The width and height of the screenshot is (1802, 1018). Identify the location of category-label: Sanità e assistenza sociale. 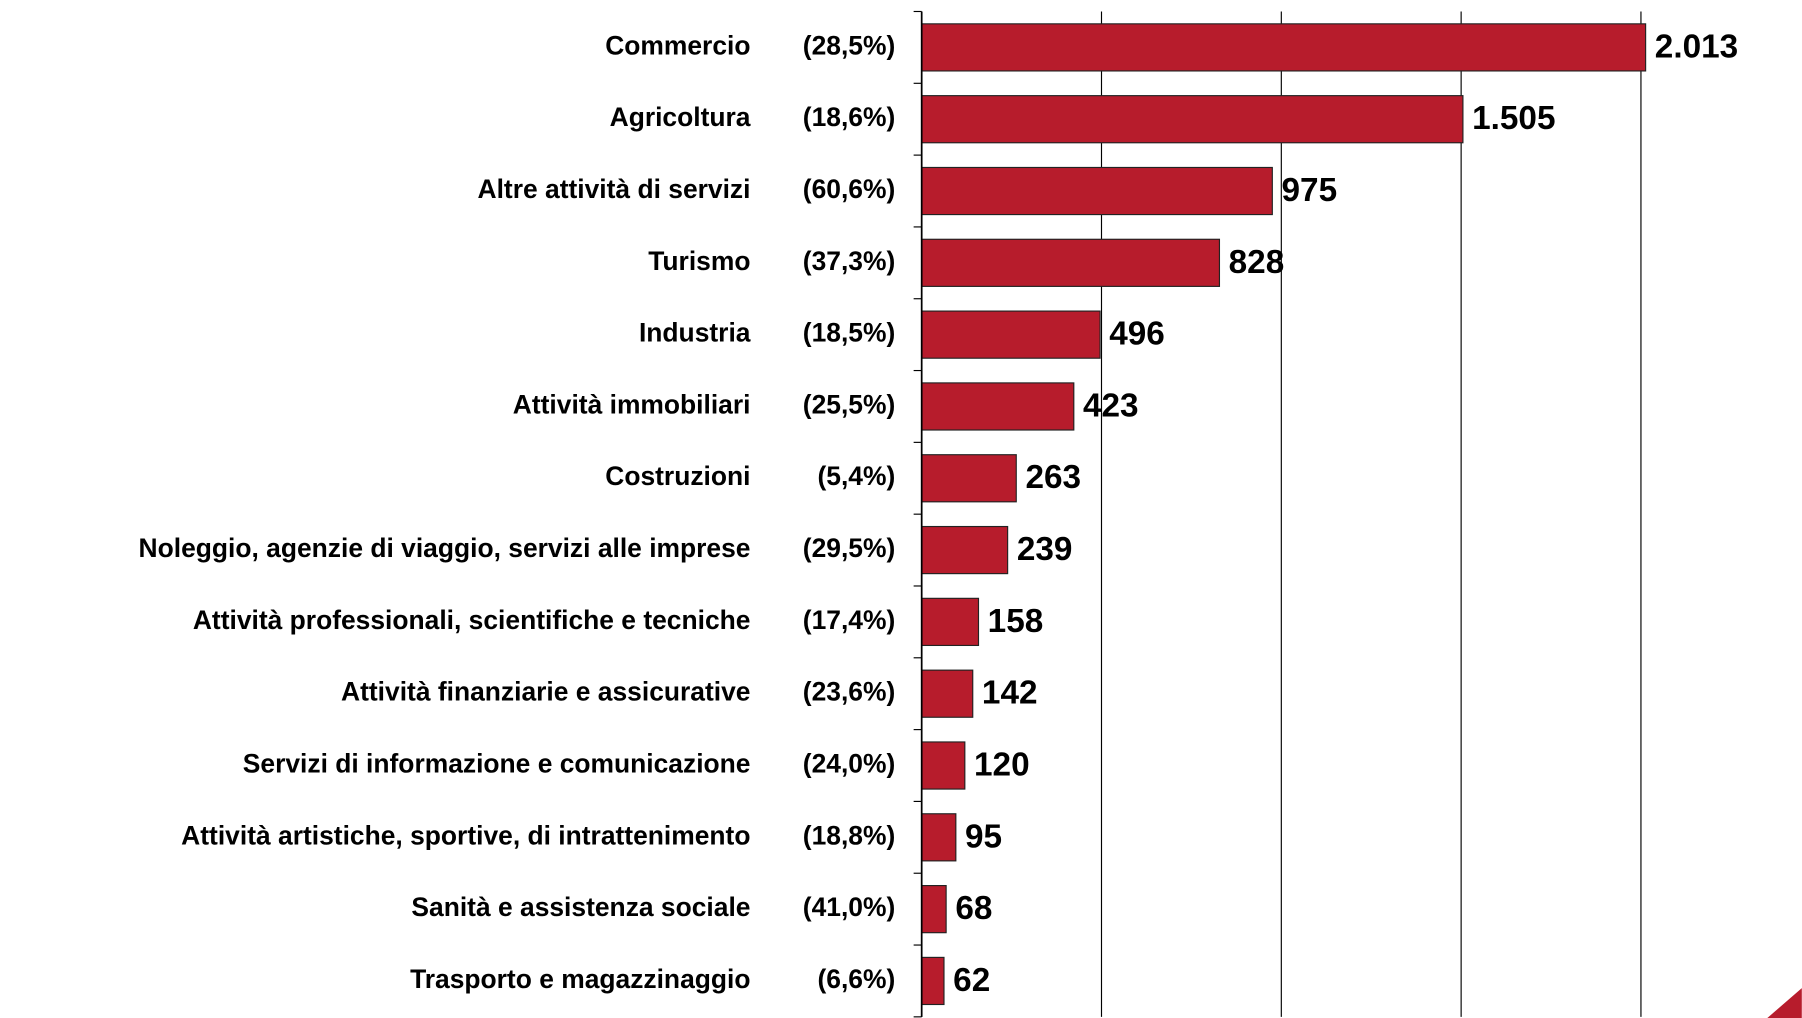
(580, 907).